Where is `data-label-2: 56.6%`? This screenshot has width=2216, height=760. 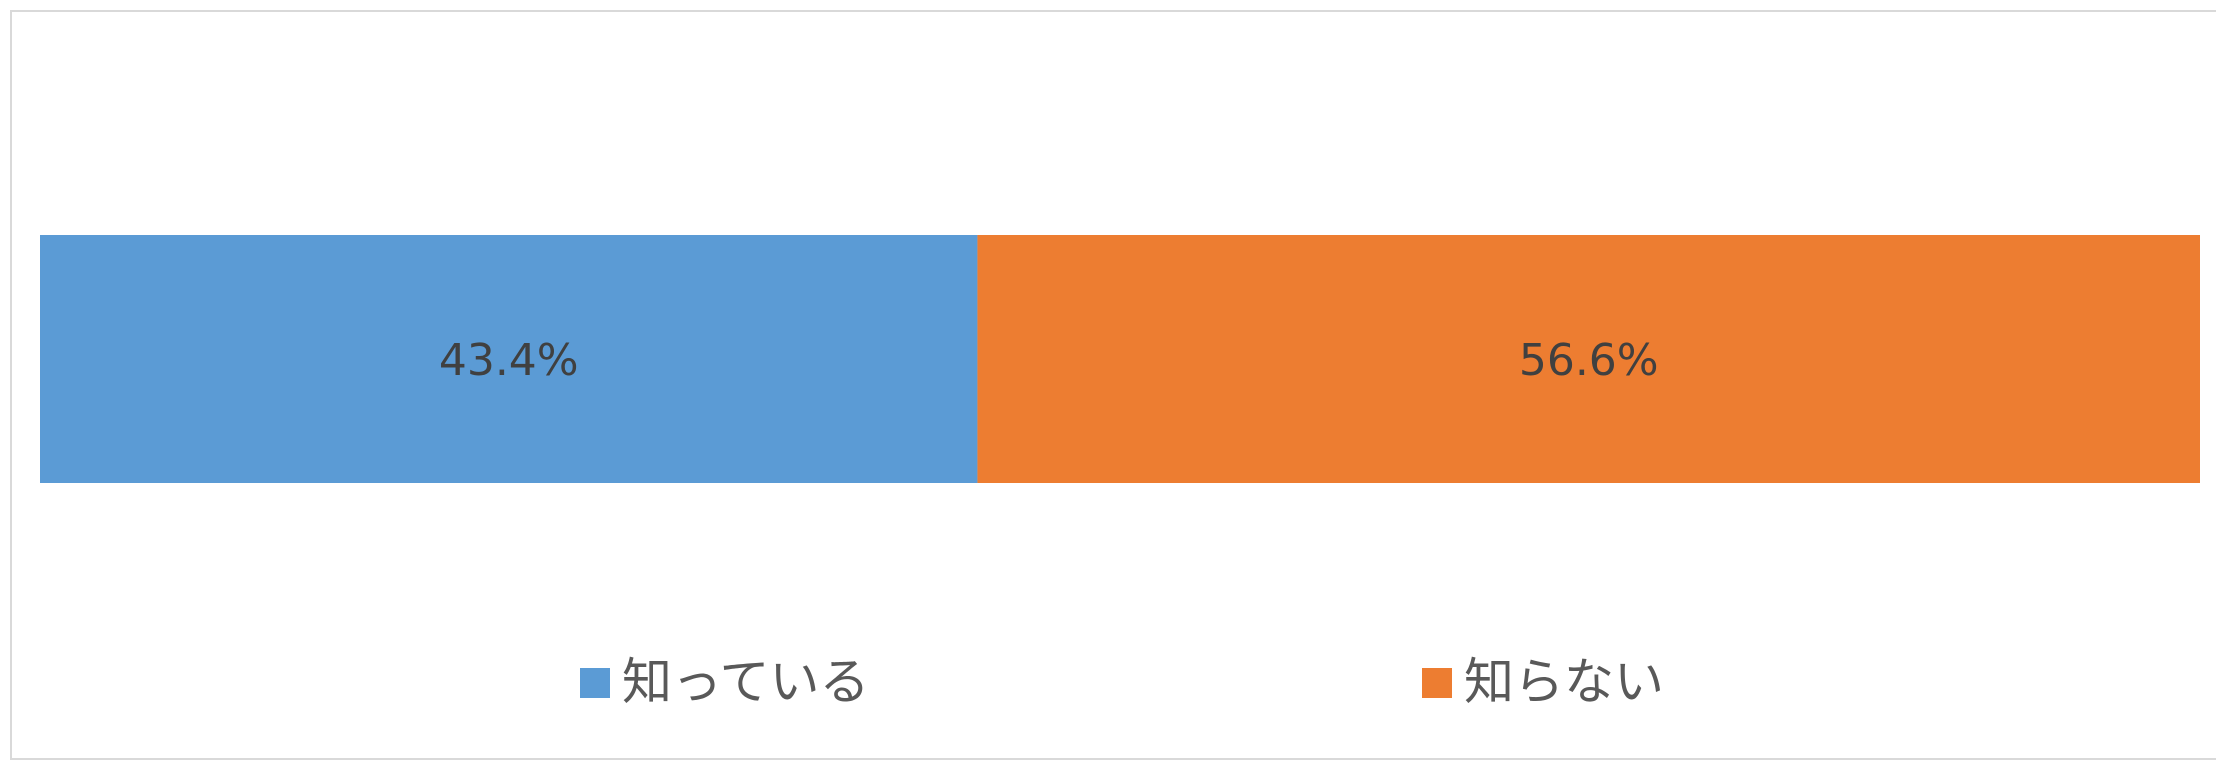 data-label-2: 56.6% is located at coordinates (1589, 360).